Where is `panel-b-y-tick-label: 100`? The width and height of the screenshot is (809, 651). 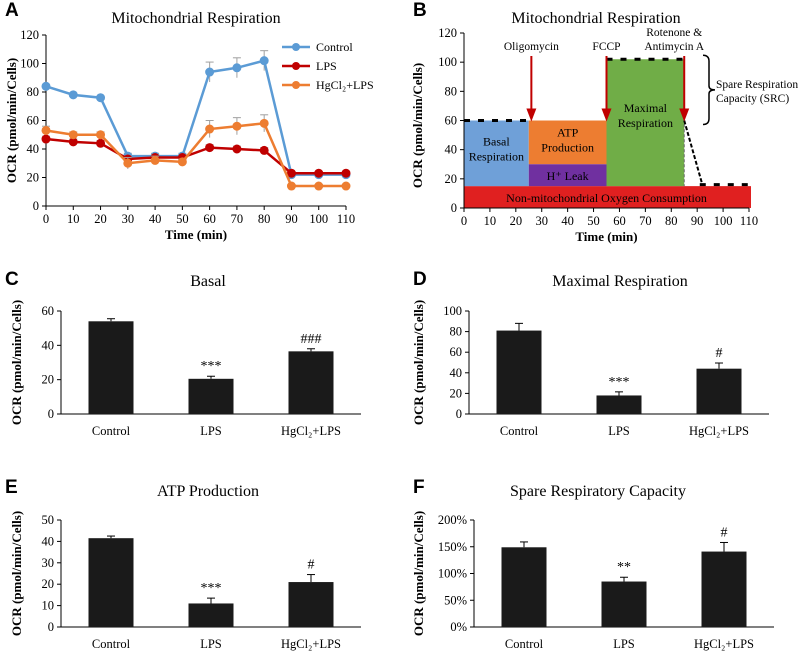
panel-b-y-tick-label: 100 is located at coordinates (447, 62).